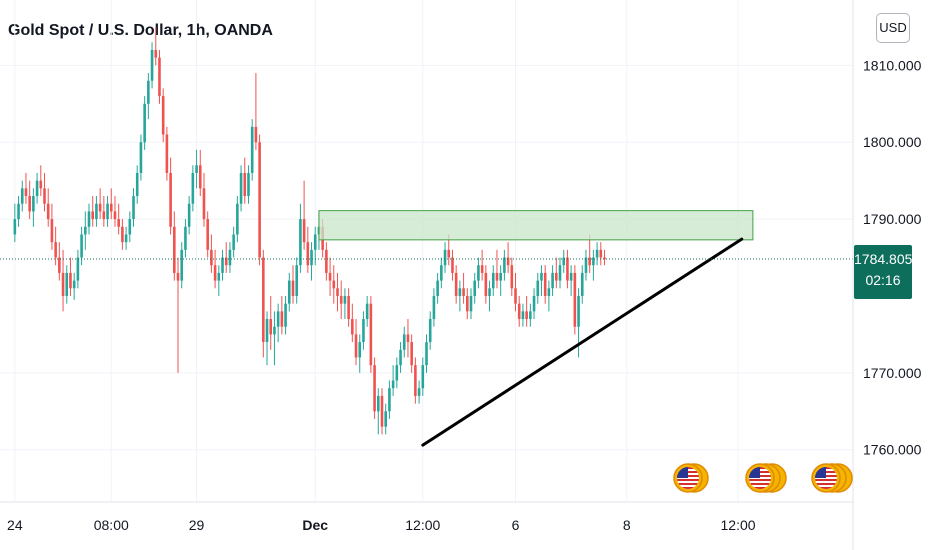 This screenshot has width=932, height=550. Describe the element at coordinates (893, 28) in the screenshot. I see `currency-button: USD` at that location.